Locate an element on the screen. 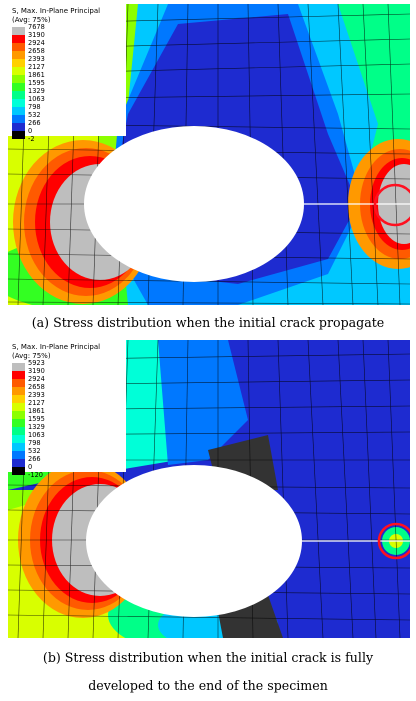 The image size is (416, 701). legend-value: -120 is located at coordinates (35, 475).